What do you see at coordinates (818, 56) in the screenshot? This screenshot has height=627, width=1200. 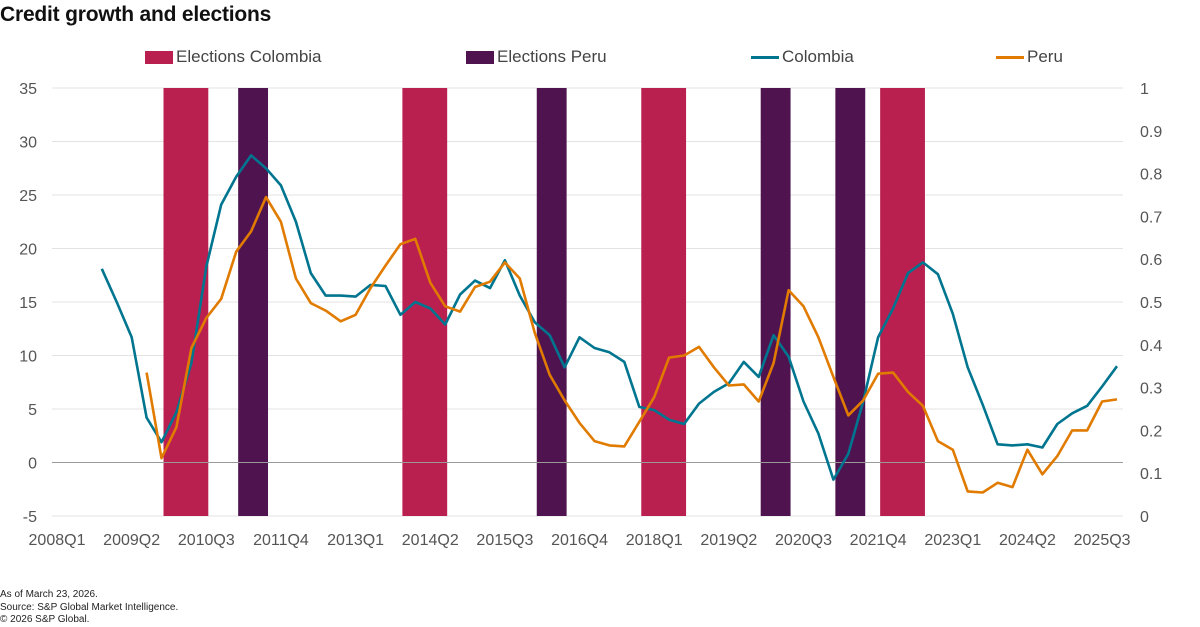 I see `legend-label: Colombia` at bounding box center [818, 56].